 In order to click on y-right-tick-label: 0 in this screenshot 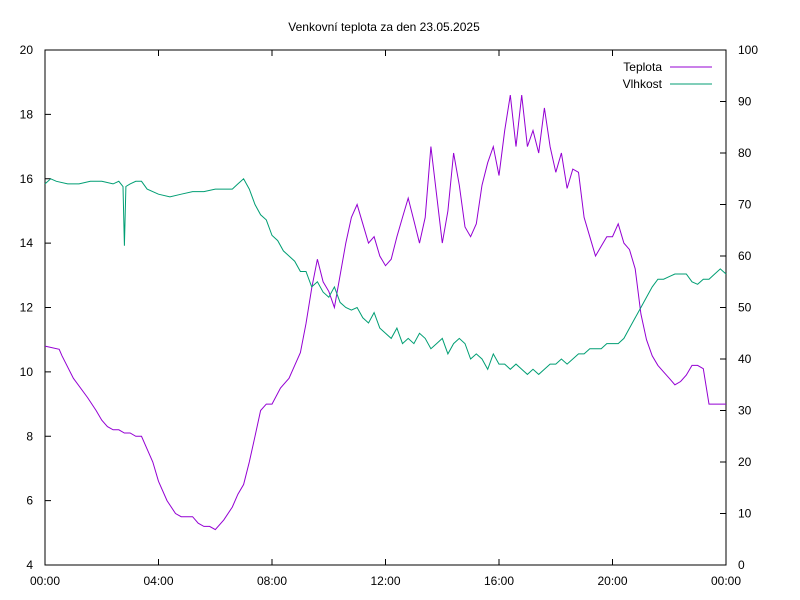, I will do `click(741, 565)`.